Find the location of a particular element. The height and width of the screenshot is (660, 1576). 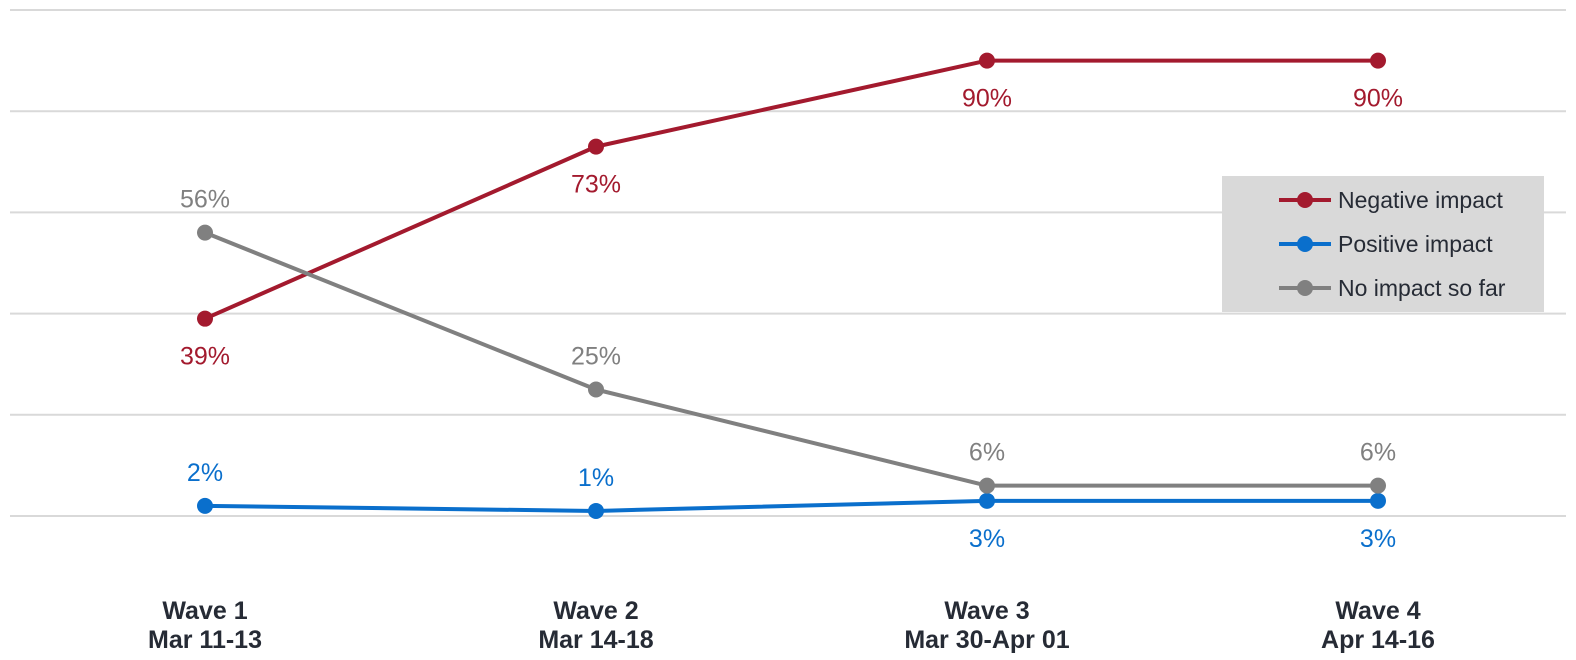

category-label-wave: Wave 2 is located at coordinates (595, 611).